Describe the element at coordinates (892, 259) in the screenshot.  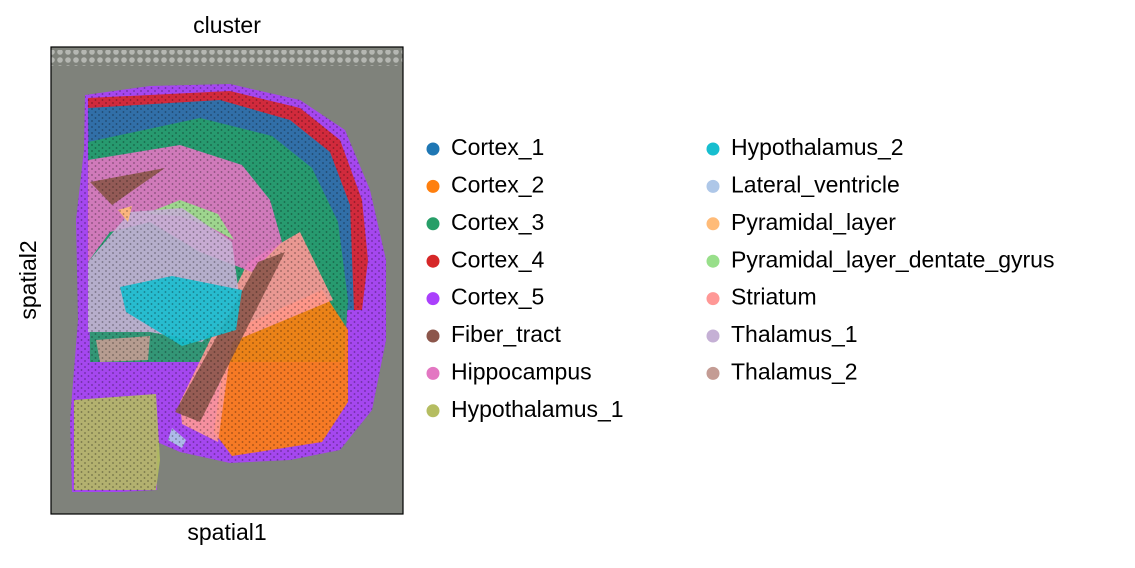
I see `legend-label: Pyramidal_layer_dentate_gyrus` at that location.